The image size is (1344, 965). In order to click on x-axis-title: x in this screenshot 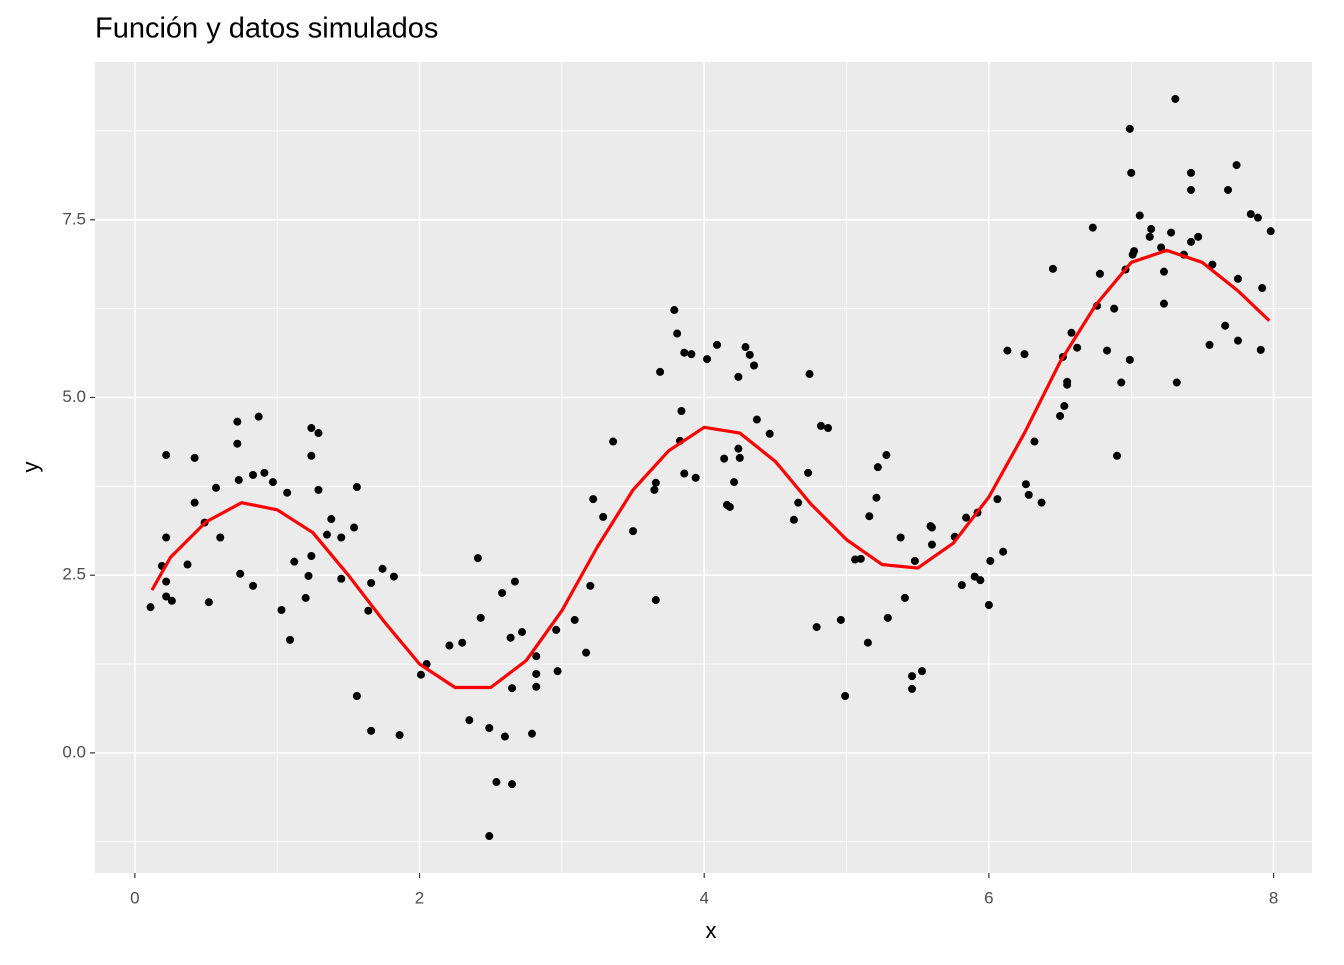, I will do `click(711, 930)`.